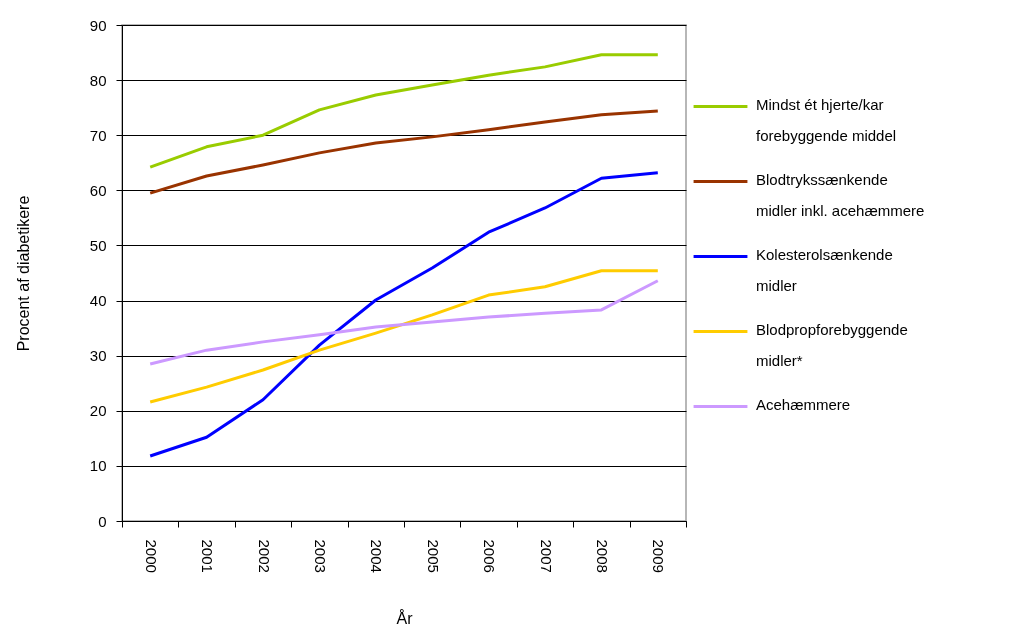 The image size is (1029, 630). What do you see at coordinates (98, 245) in the screenshot?
I see `y-tick-label: 50` at bounding box center [98, 245].